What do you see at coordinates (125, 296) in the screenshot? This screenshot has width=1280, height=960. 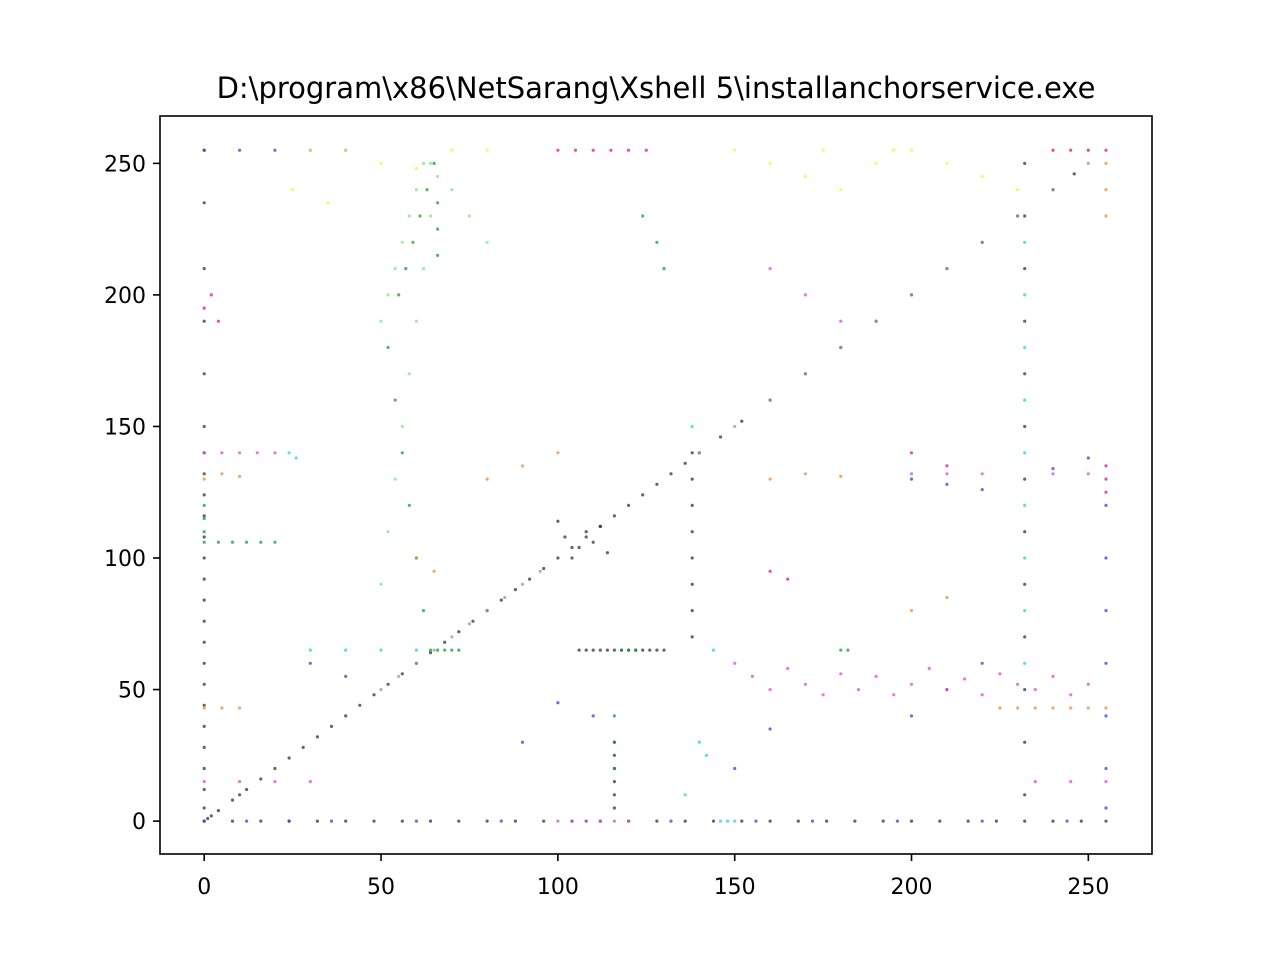 I see `y-tick-label: 200` at bounding box center [125, 296].